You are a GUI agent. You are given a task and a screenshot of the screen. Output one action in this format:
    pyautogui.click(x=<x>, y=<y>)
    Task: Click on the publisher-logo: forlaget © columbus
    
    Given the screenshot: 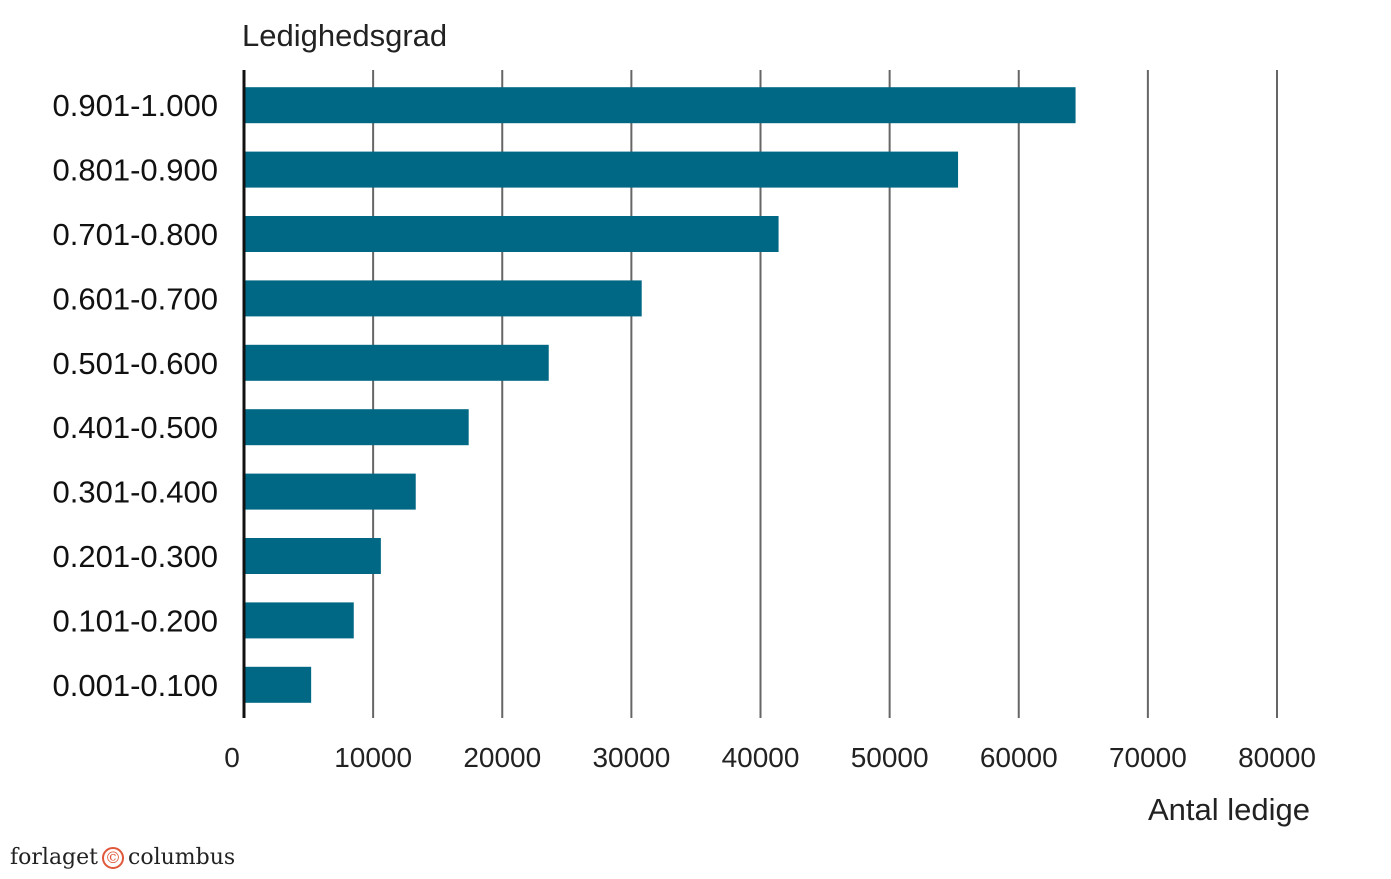 What is the action you would take?
    pyautogui.click(x=122, y=857)
    